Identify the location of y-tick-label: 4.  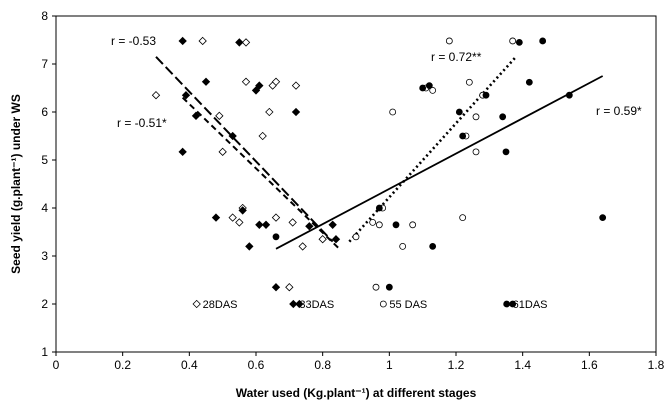
(44, 208).